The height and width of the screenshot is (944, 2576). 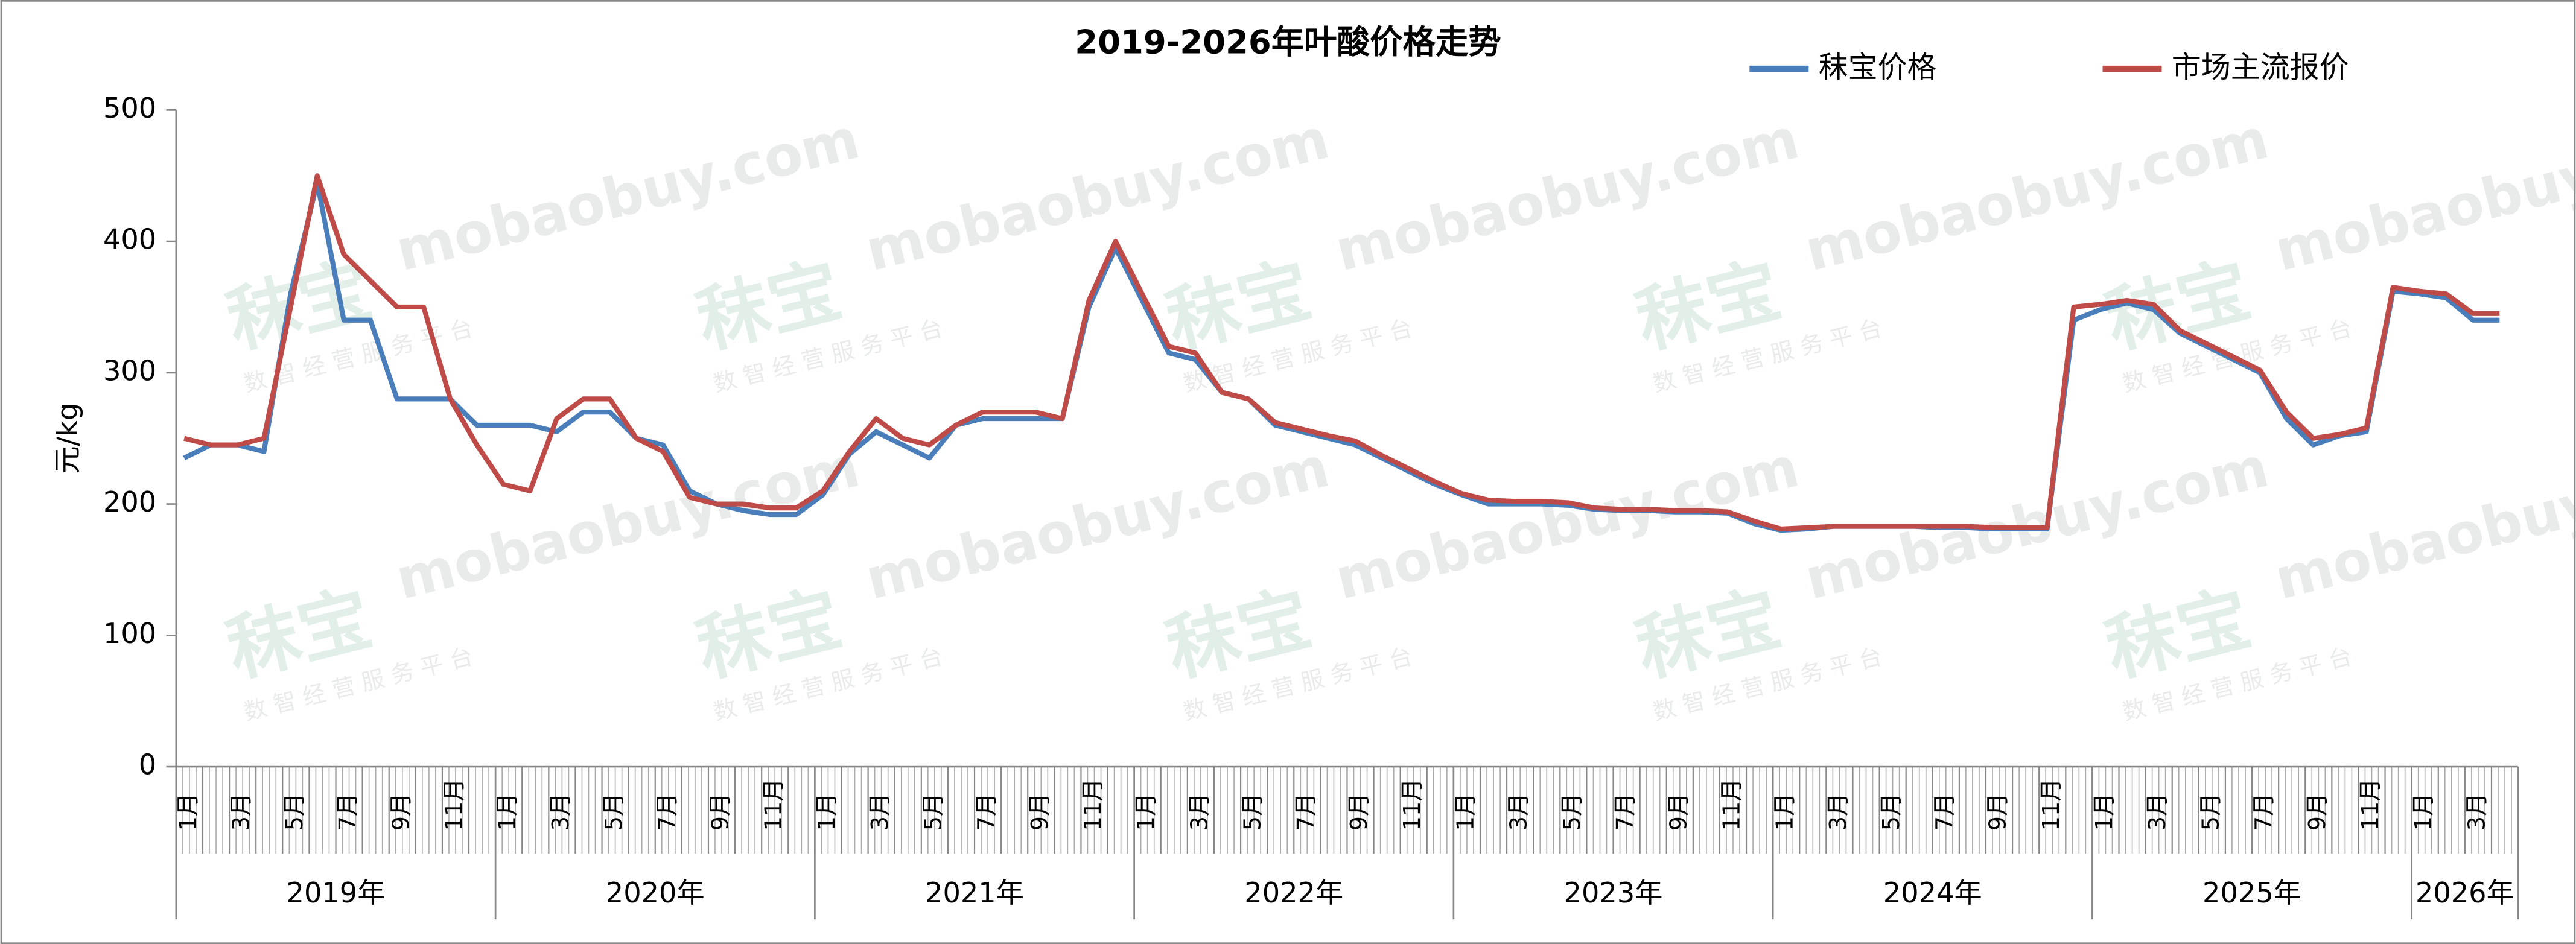 I want to click on year-label: 2025年, so click(x=2252, y=893).